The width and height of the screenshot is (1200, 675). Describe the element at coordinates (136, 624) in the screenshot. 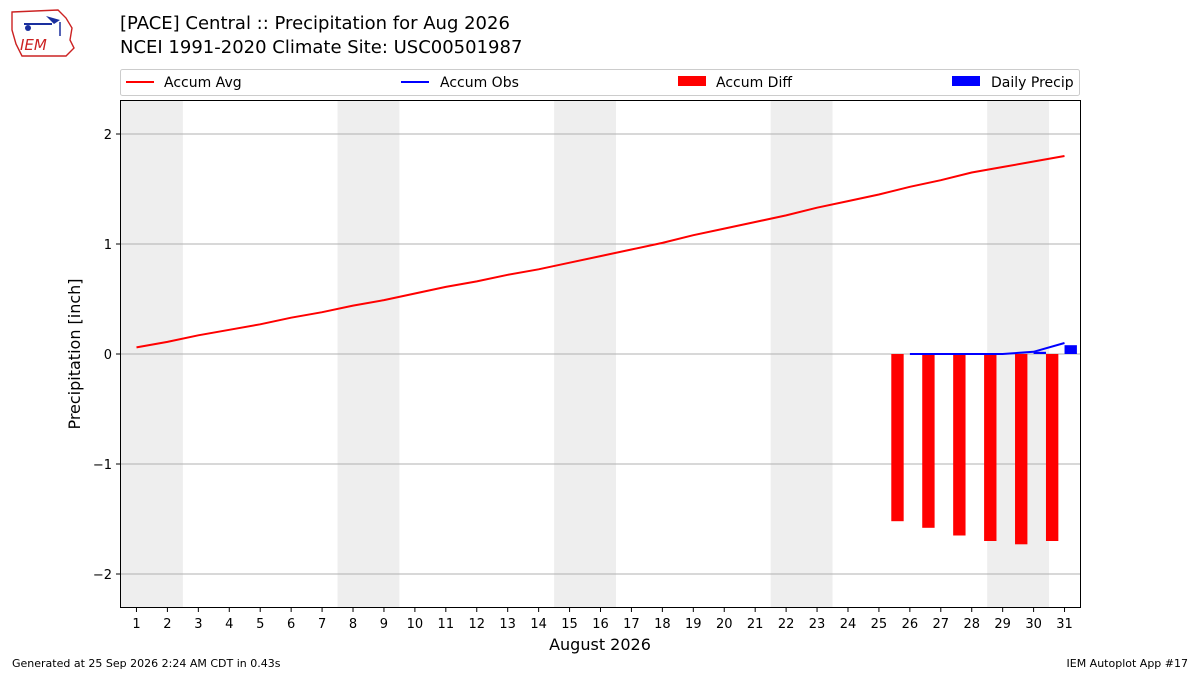

I see `x-tick-label: 1` at that location.